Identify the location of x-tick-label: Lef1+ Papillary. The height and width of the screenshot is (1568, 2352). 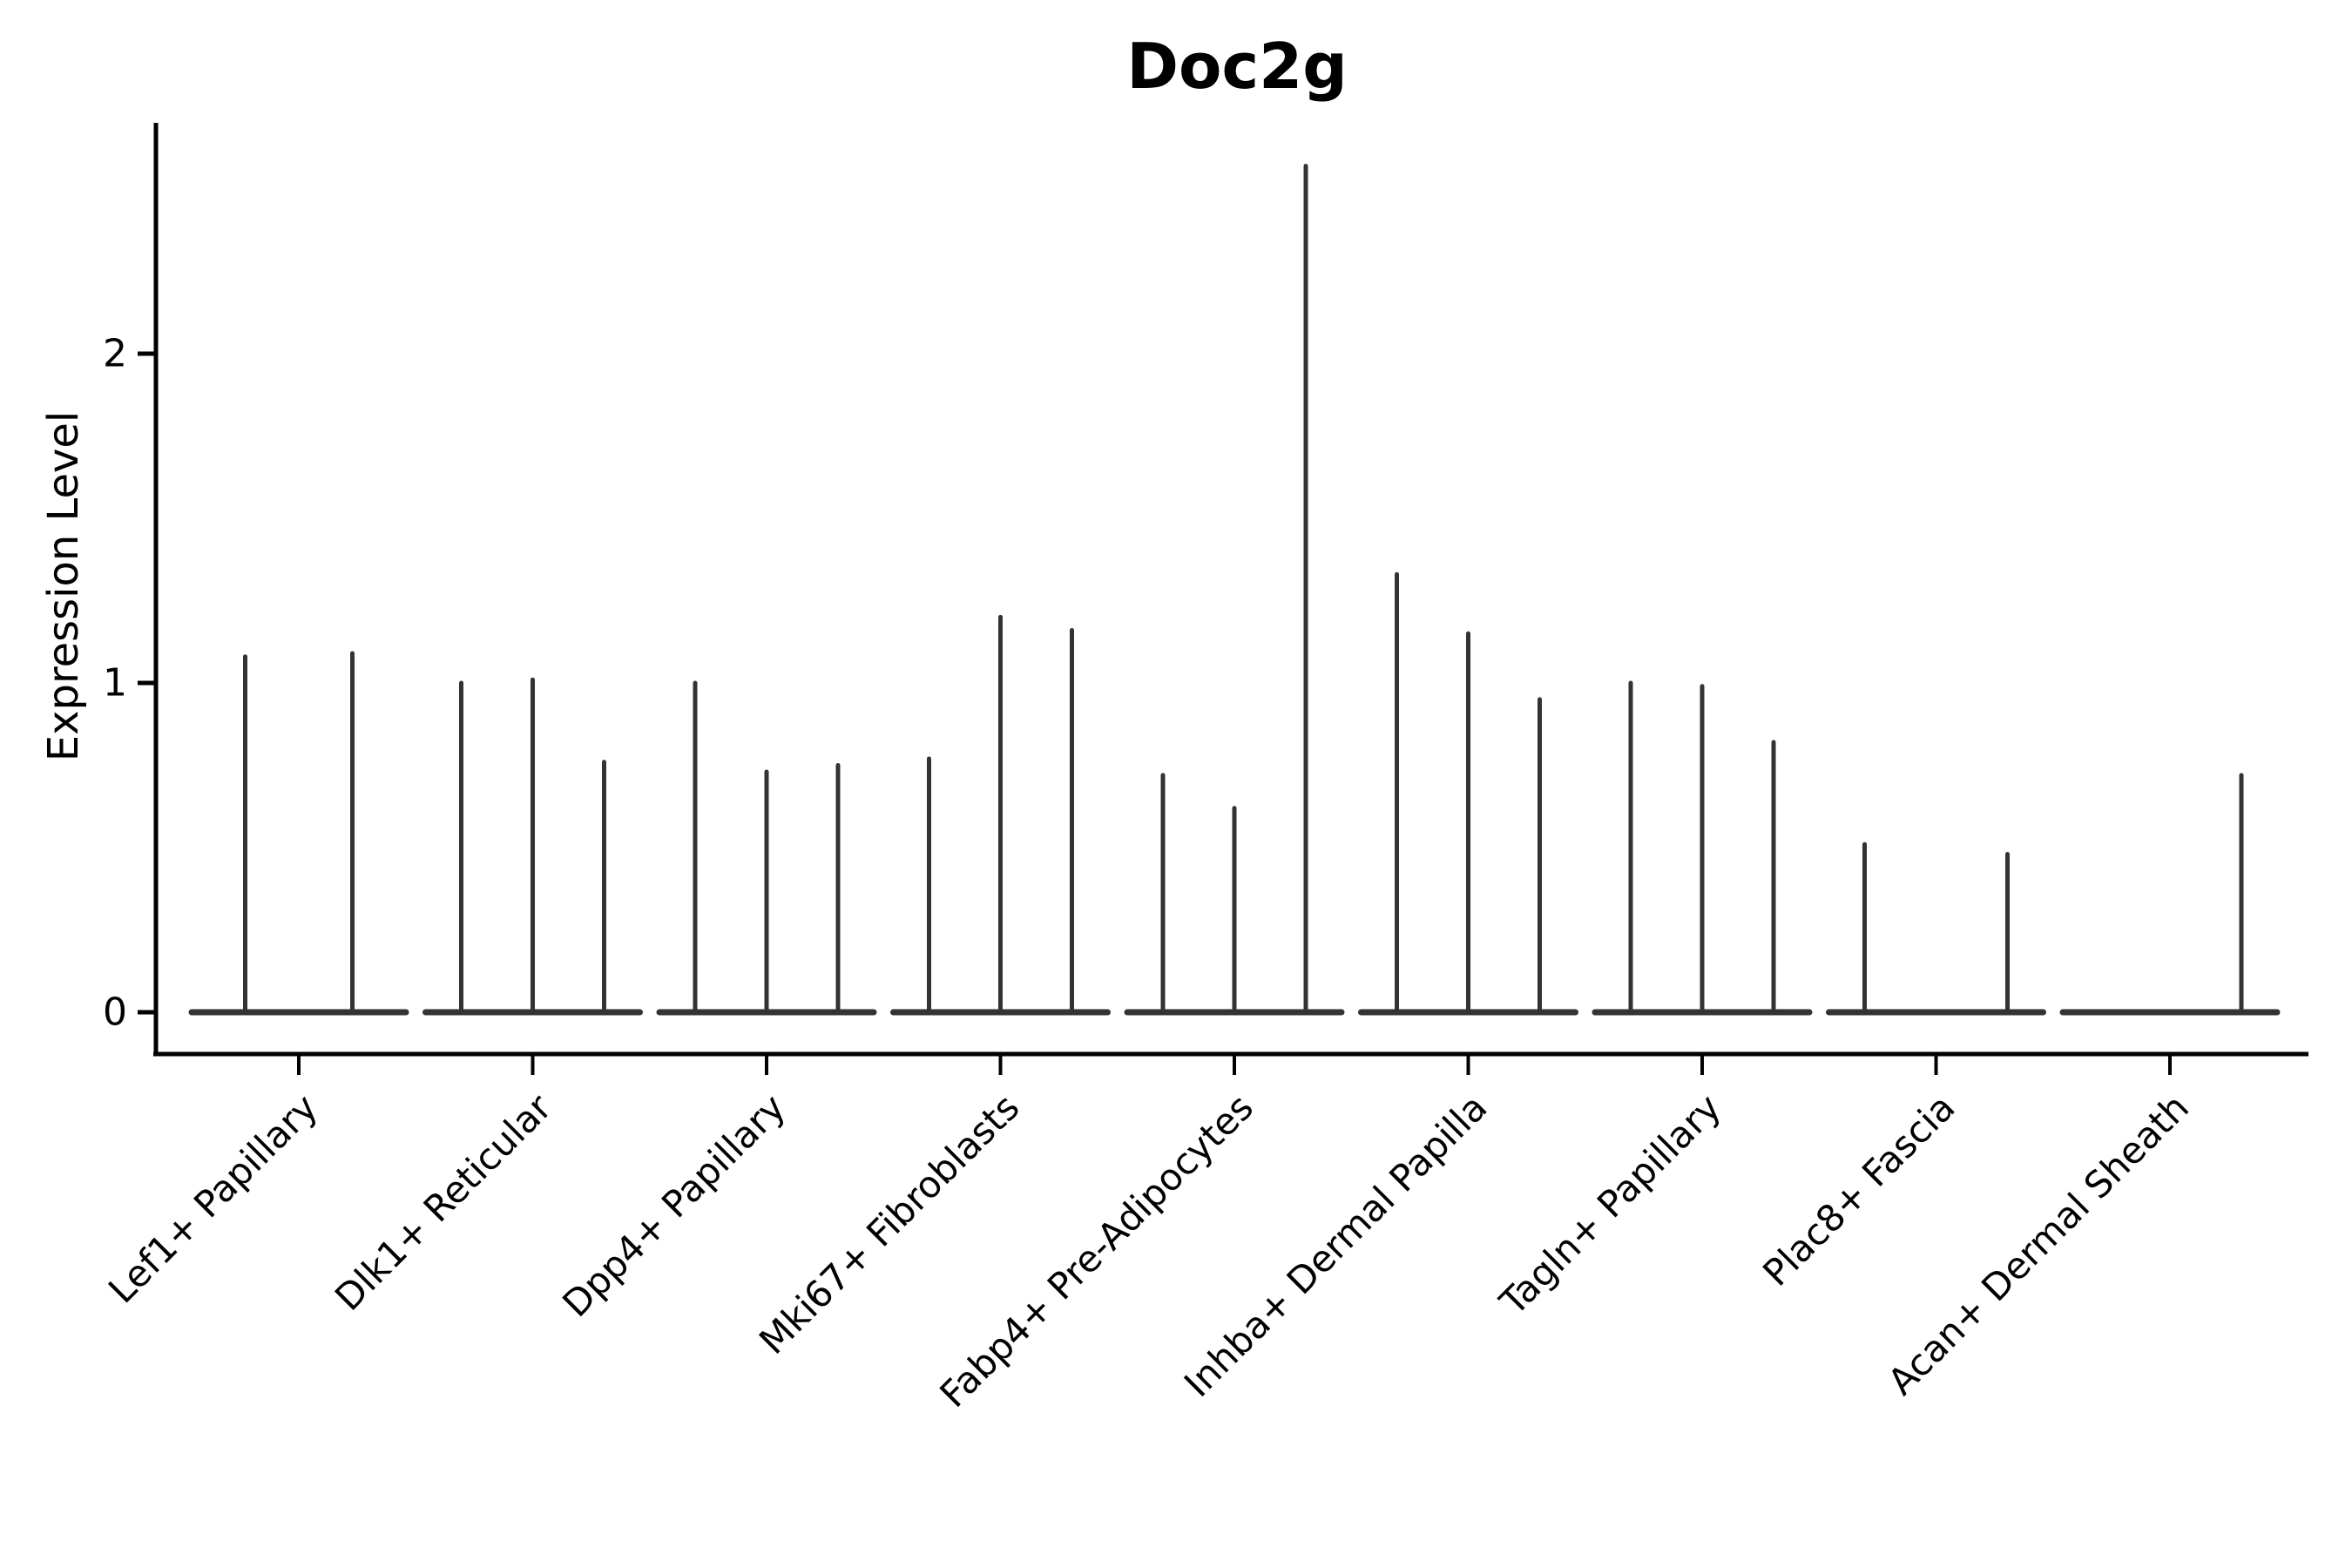
(213, 1198).